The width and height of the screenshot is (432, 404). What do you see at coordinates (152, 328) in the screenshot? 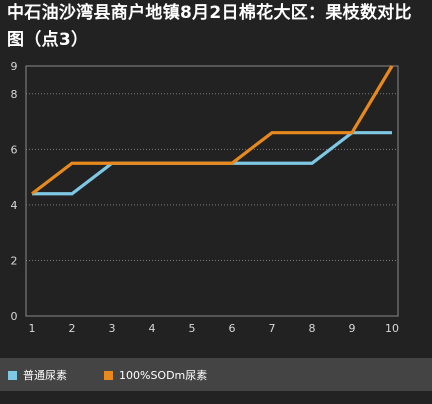
I see `x-tick-label-4: 4` at bounding box center [152, 328].